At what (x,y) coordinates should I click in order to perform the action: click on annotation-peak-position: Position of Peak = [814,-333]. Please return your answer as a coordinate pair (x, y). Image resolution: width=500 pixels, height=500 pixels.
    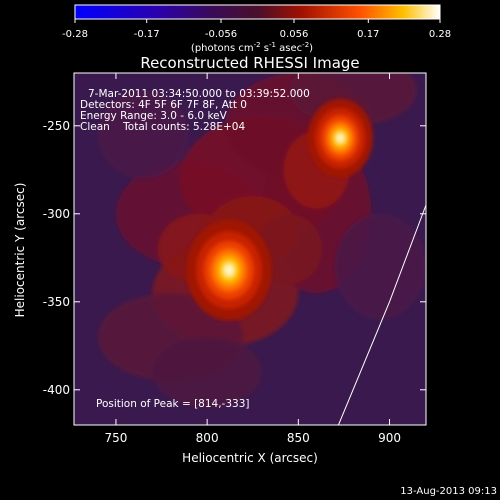
    Looking at the image, I should click on (173, 404).